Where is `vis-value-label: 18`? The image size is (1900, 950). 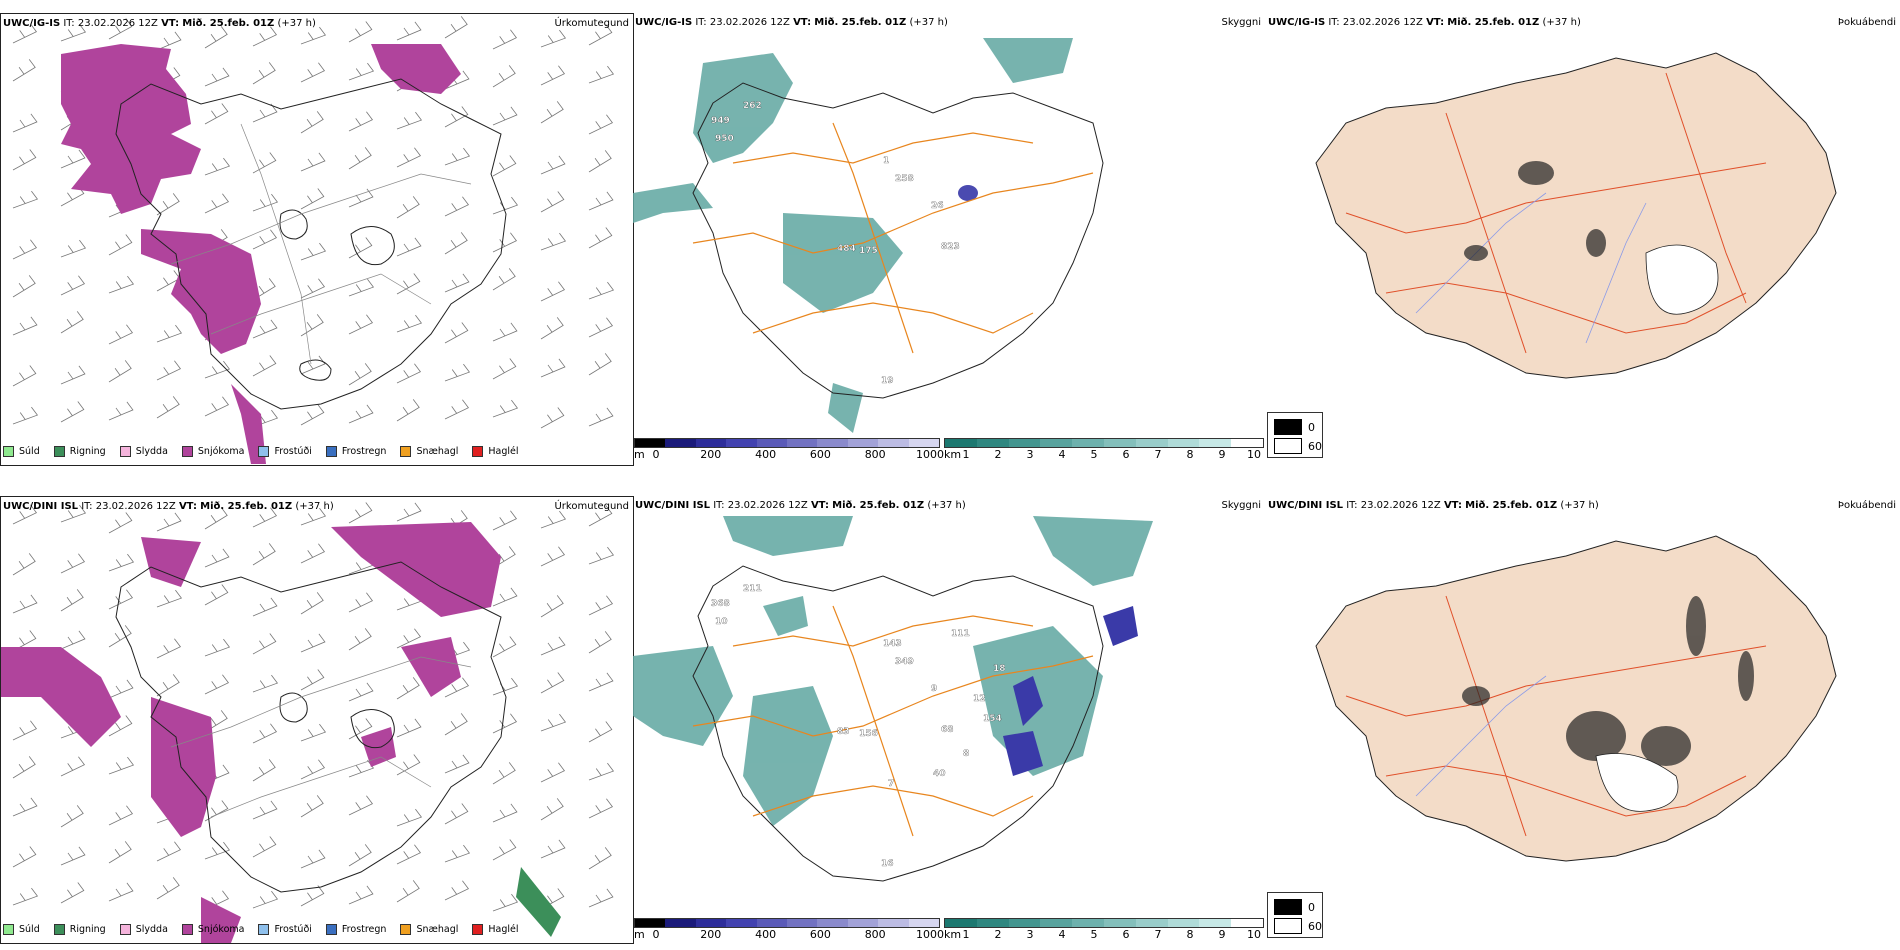 vis-value-label: 18 is located at coordinates (999, 669).